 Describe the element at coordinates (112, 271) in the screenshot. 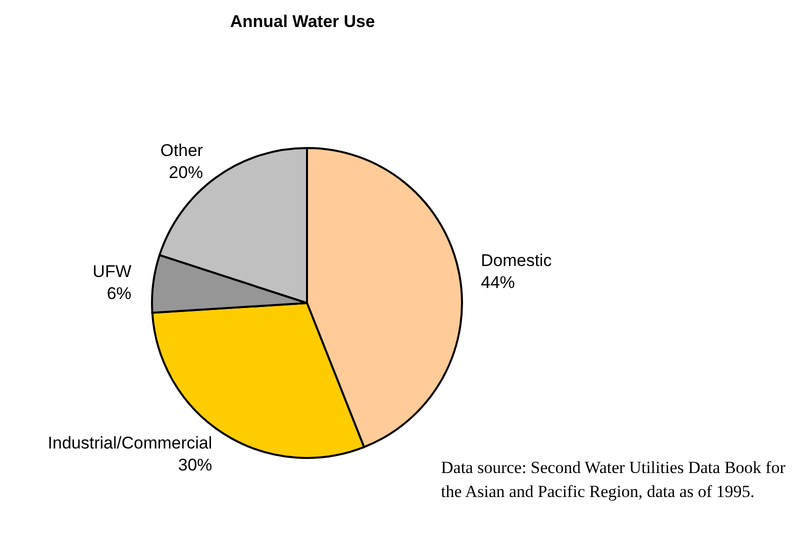

I see `slice-label: UFW` at that location.